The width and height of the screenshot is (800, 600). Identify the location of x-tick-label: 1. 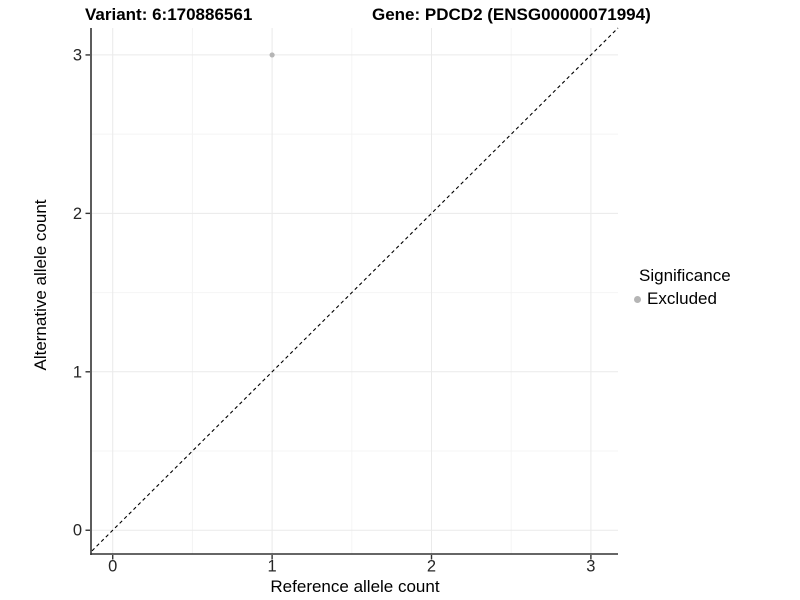
(272, 567).